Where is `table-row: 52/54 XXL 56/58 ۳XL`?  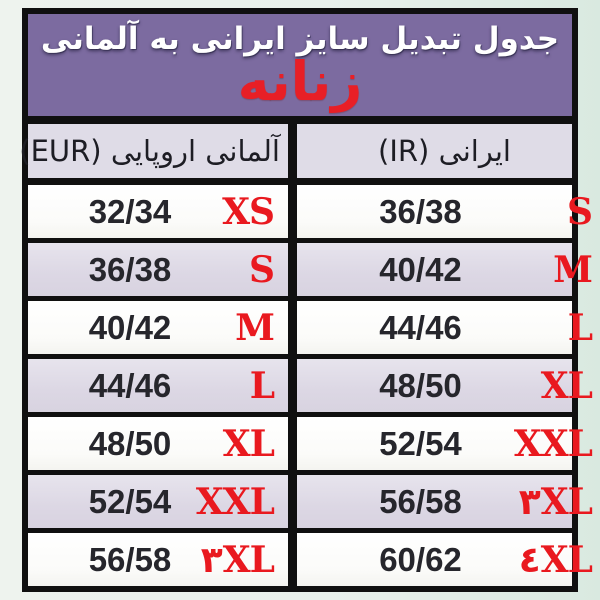
table-row: 52/54 XXL 56/58 ۳XL is located at coordinates (310, 501).